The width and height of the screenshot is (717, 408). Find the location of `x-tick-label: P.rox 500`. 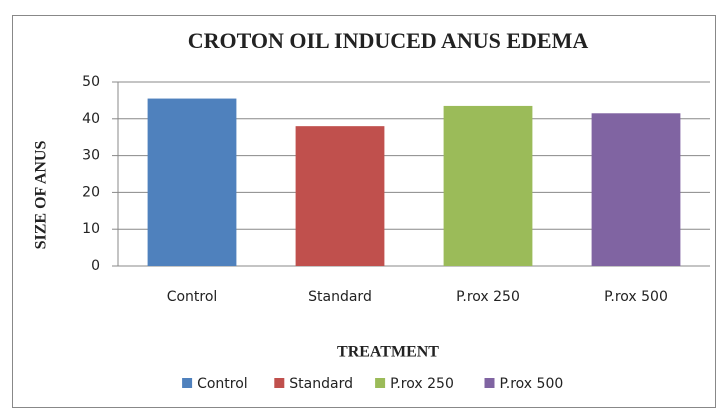

x-tick-label: P.rox 500 is located at coordinates (636, 297).